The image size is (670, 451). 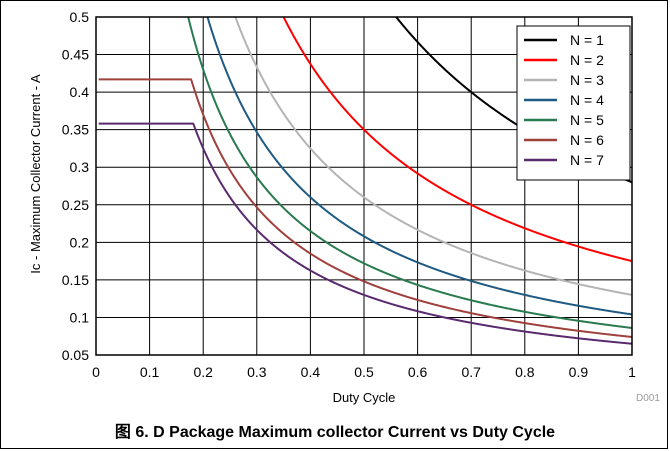 What do you see at coordinates (579, 372) in the screenshot?
I see `x-tick-label: 0.9` at bounding box center [579, 372].